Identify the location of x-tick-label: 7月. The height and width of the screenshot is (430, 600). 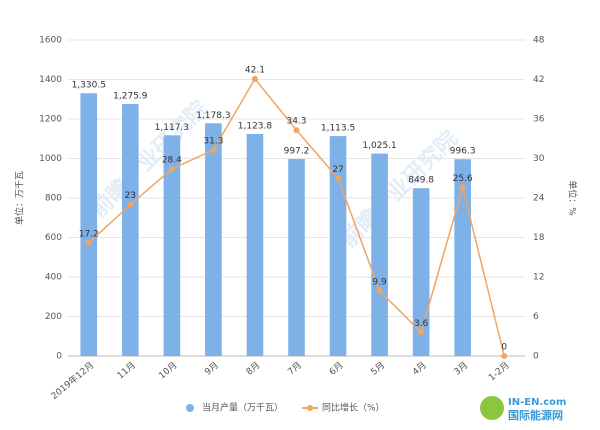
(295, 369).